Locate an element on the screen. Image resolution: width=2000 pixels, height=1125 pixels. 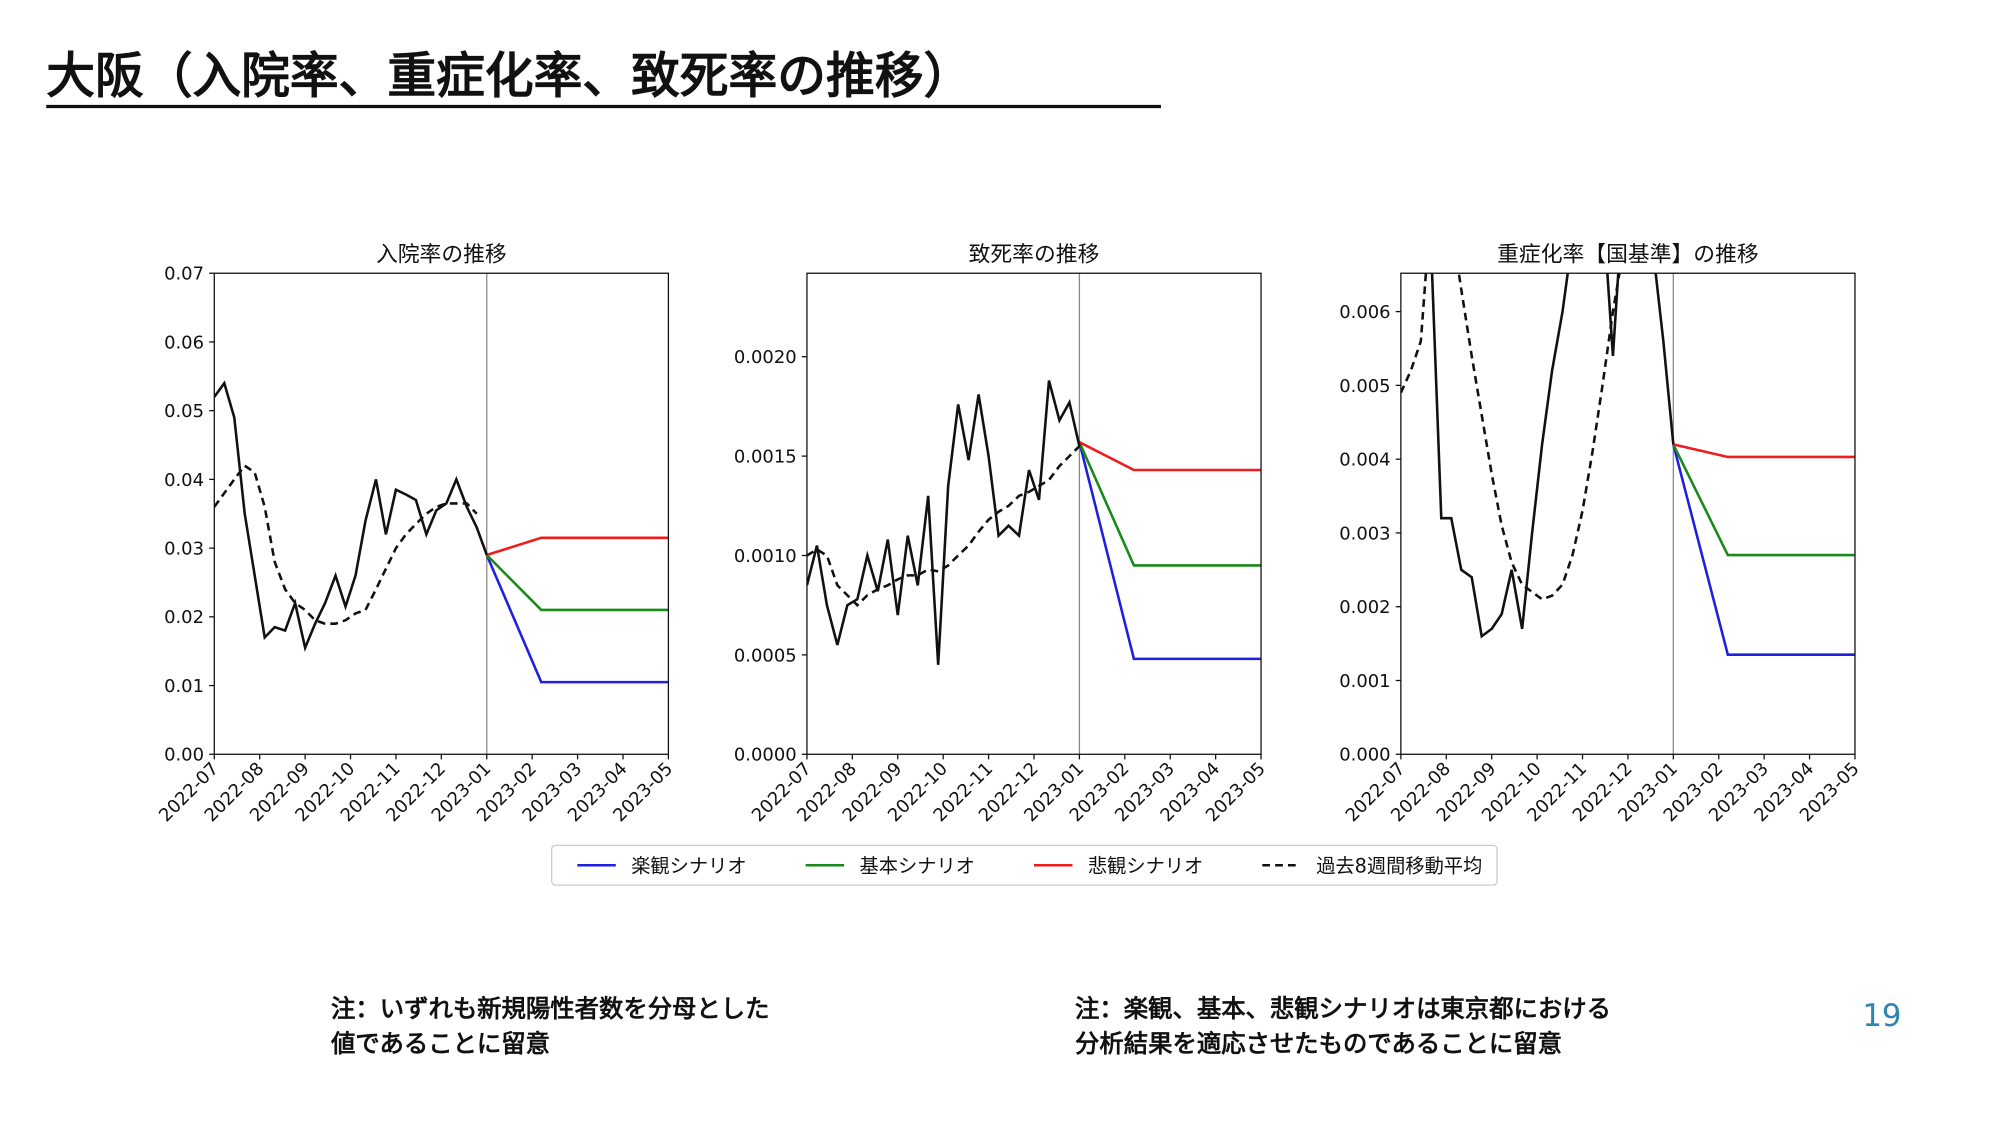
legend-label: 悲観シナリオ is located at coordinates (1145, 865).